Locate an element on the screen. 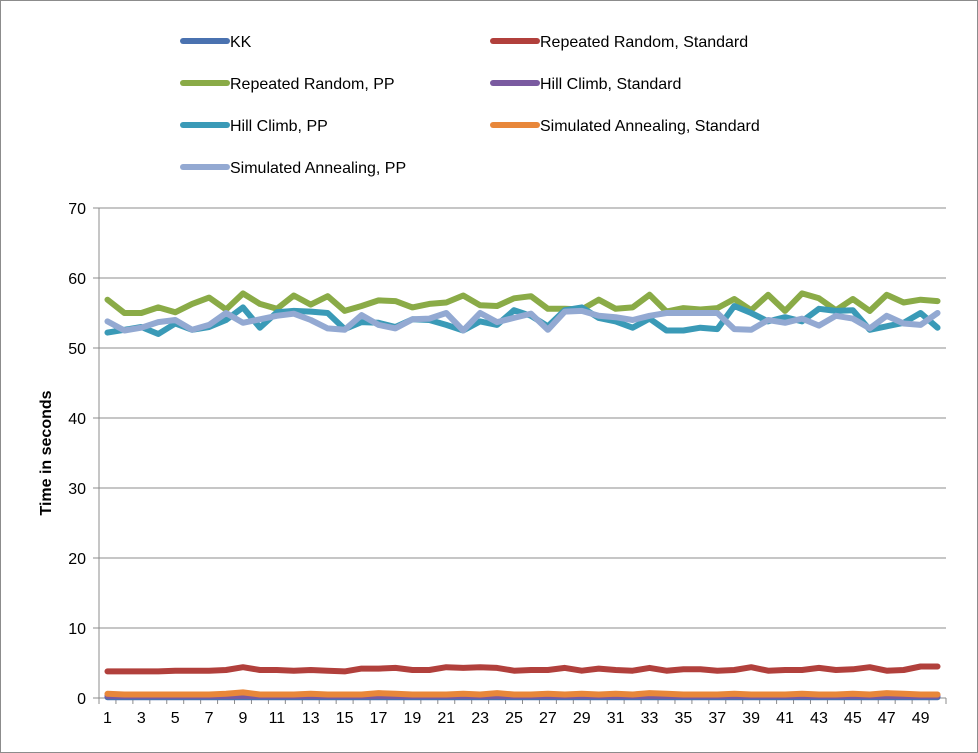 This screenshot has height=753, width=978. y-tick-label: 20 is located at coordinates (77, 559).